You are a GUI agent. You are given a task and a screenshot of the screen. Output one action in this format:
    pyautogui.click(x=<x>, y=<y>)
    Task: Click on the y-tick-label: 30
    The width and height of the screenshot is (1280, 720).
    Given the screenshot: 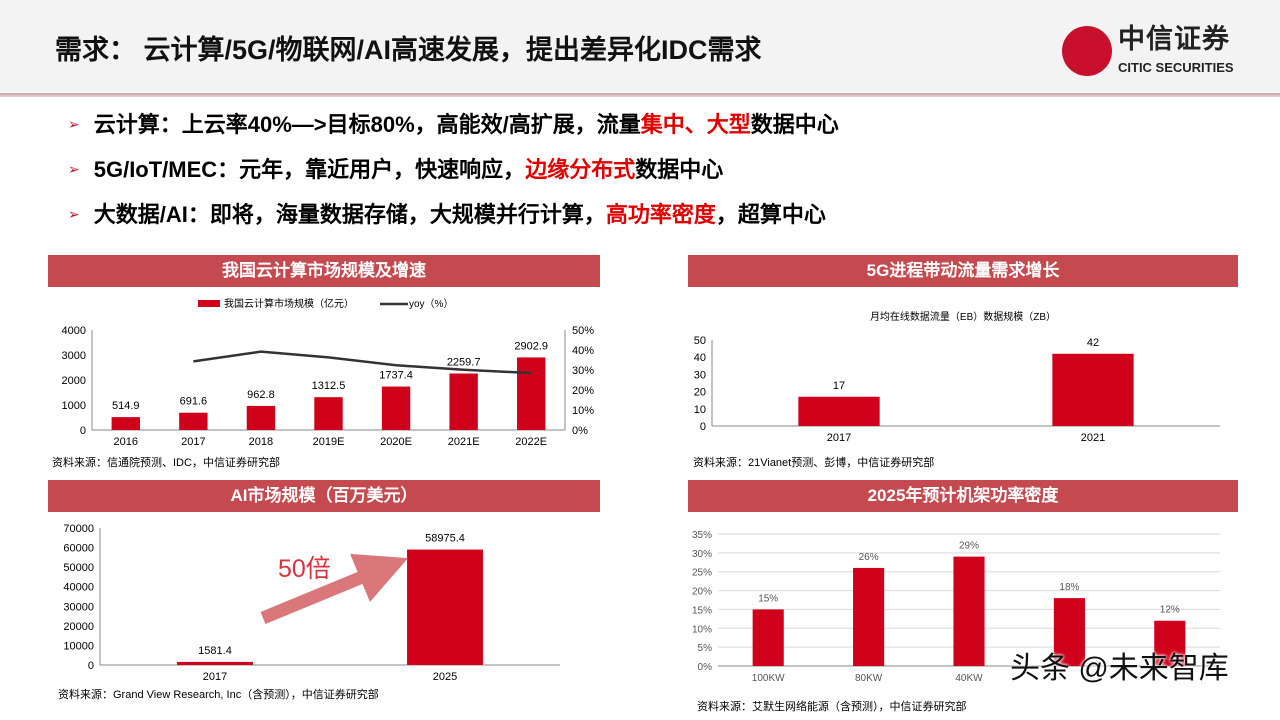 What is the action you would take?
    pyautogui.click(x=700, y=375)
    